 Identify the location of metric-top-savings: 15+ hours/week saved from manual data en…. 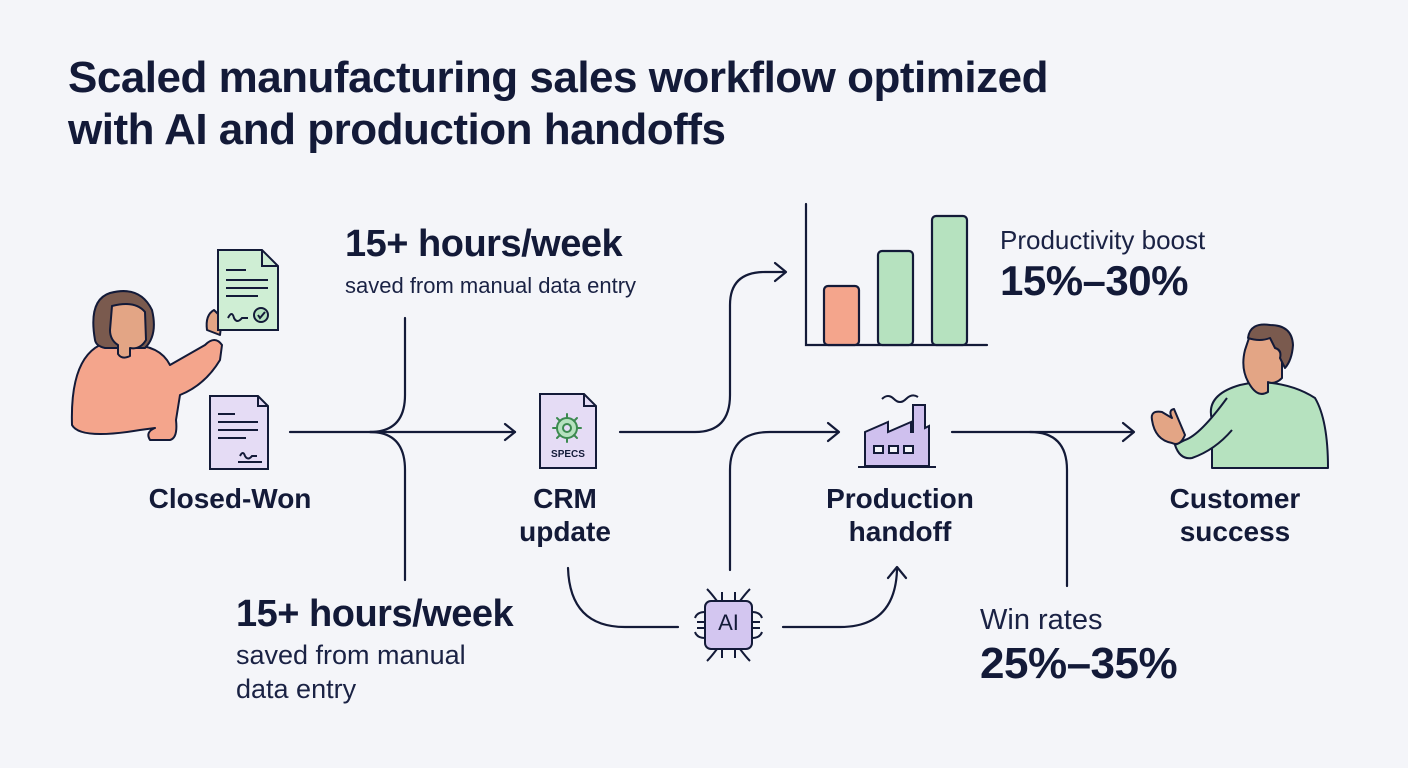
(490, 261).